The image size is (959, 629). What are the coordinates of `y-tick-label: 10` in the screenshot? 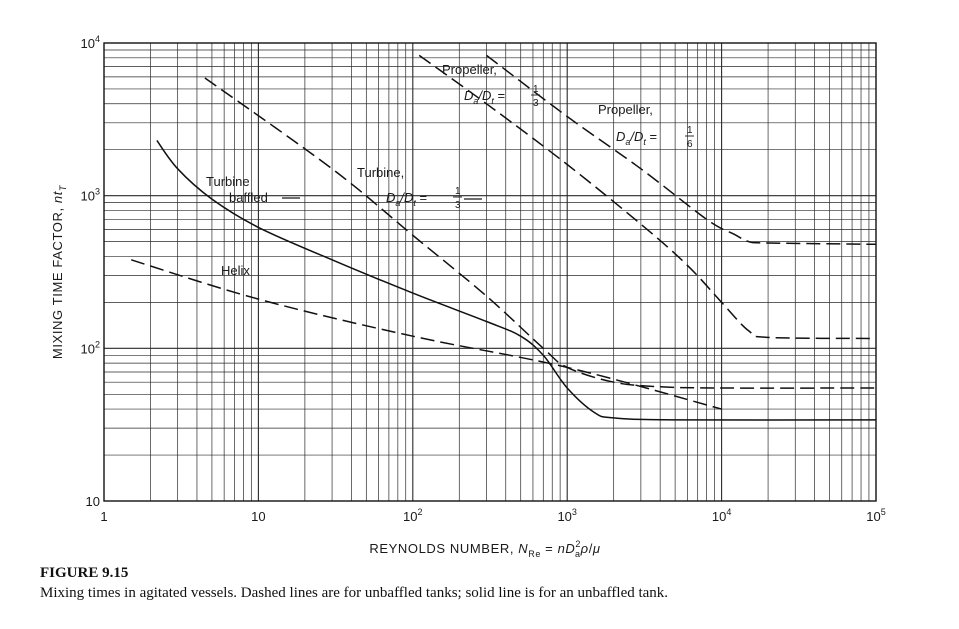 It's located at (93, 501).